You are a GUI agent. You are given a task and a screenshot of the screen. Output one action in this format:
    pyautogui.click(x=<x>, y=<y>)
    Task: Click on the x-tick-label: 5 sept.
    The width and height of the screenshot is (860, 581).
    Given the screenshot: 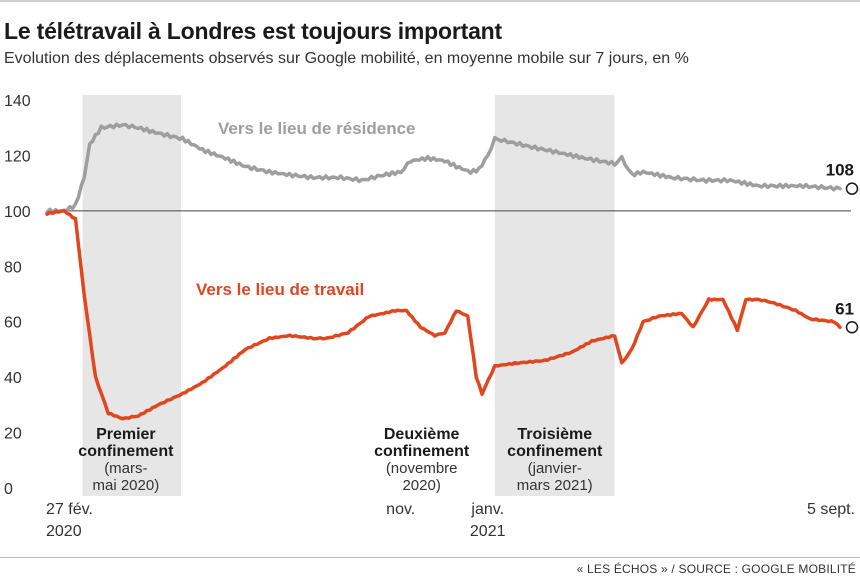 What is the action you would take?
    pyautogui.click(x=831, y=509)
    